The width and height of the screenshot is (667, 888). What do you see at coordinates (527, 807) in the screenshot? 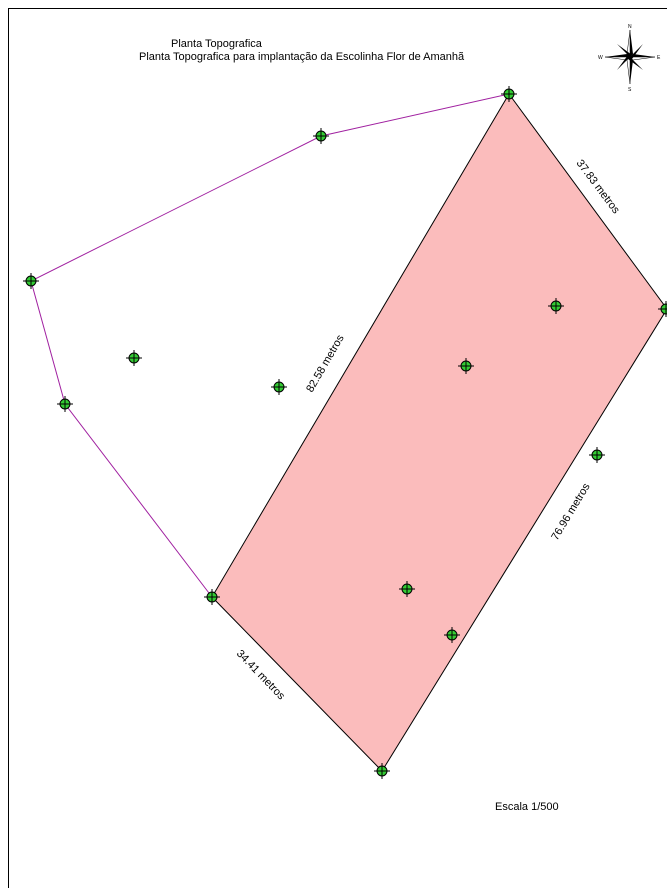
I see `scale-label: Escala 1/500` at bounding box center [527, 807].